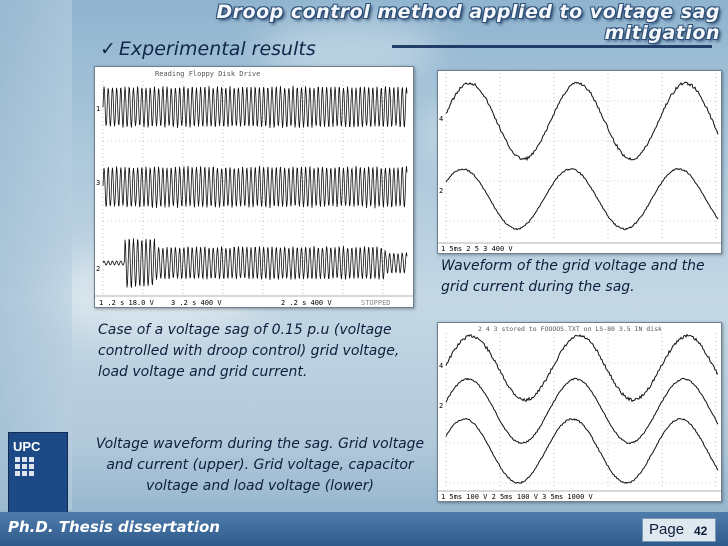  What do you see at coordinates (573, 266) in the screenshot?
I see `caption-line: Waveform of the grid voltage and the` at bounding box center [573, 266].